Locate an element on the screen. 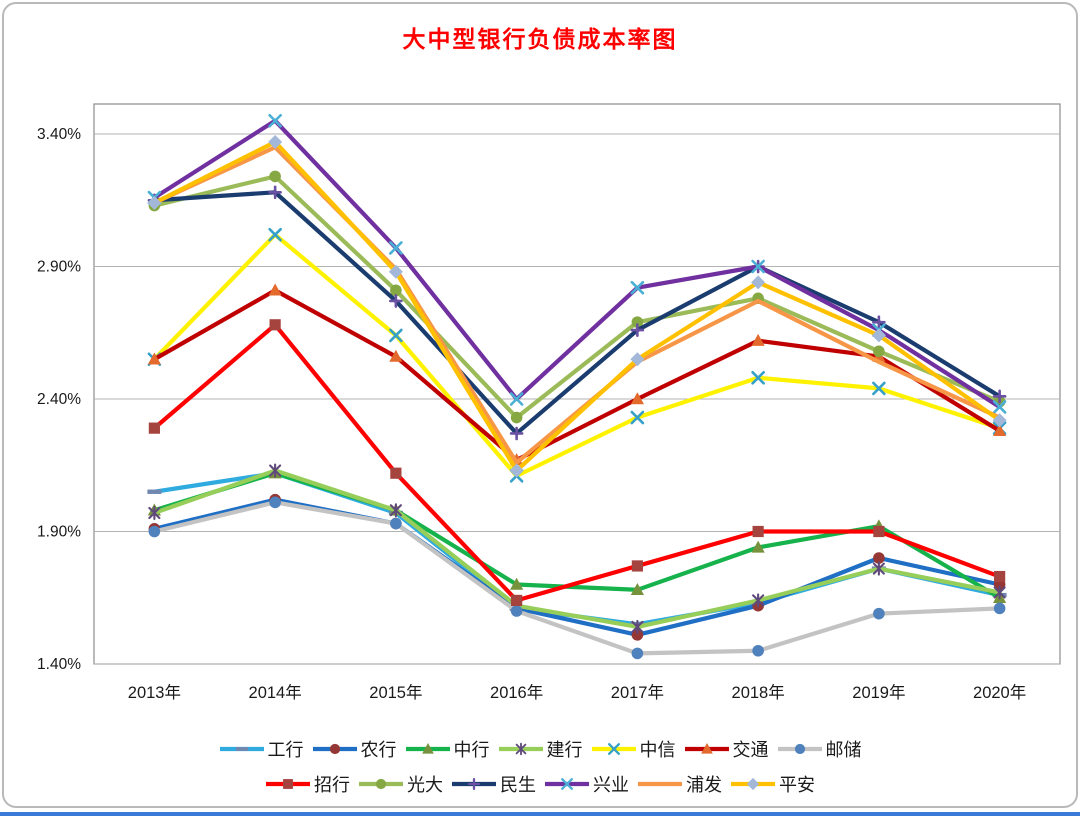 The width and height of the screenshot is (1080, 822). legend-label: 工行 is located at coordinates (285, 750).